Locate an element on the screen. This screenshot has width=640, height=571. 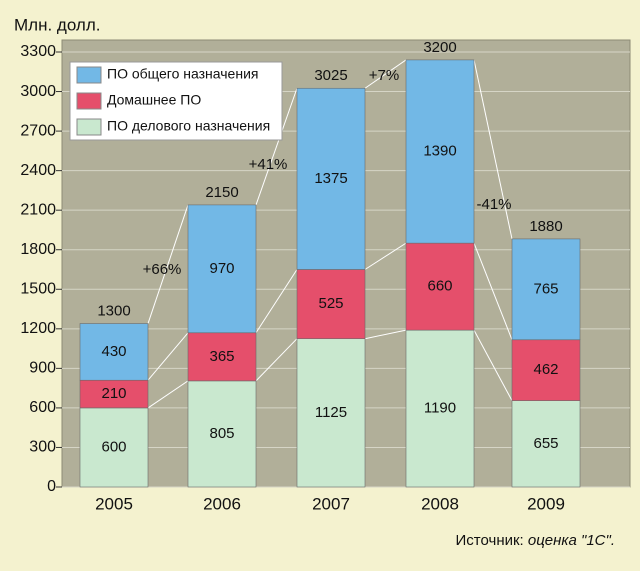
value-label: 525 is located at coordinates (330, 303).